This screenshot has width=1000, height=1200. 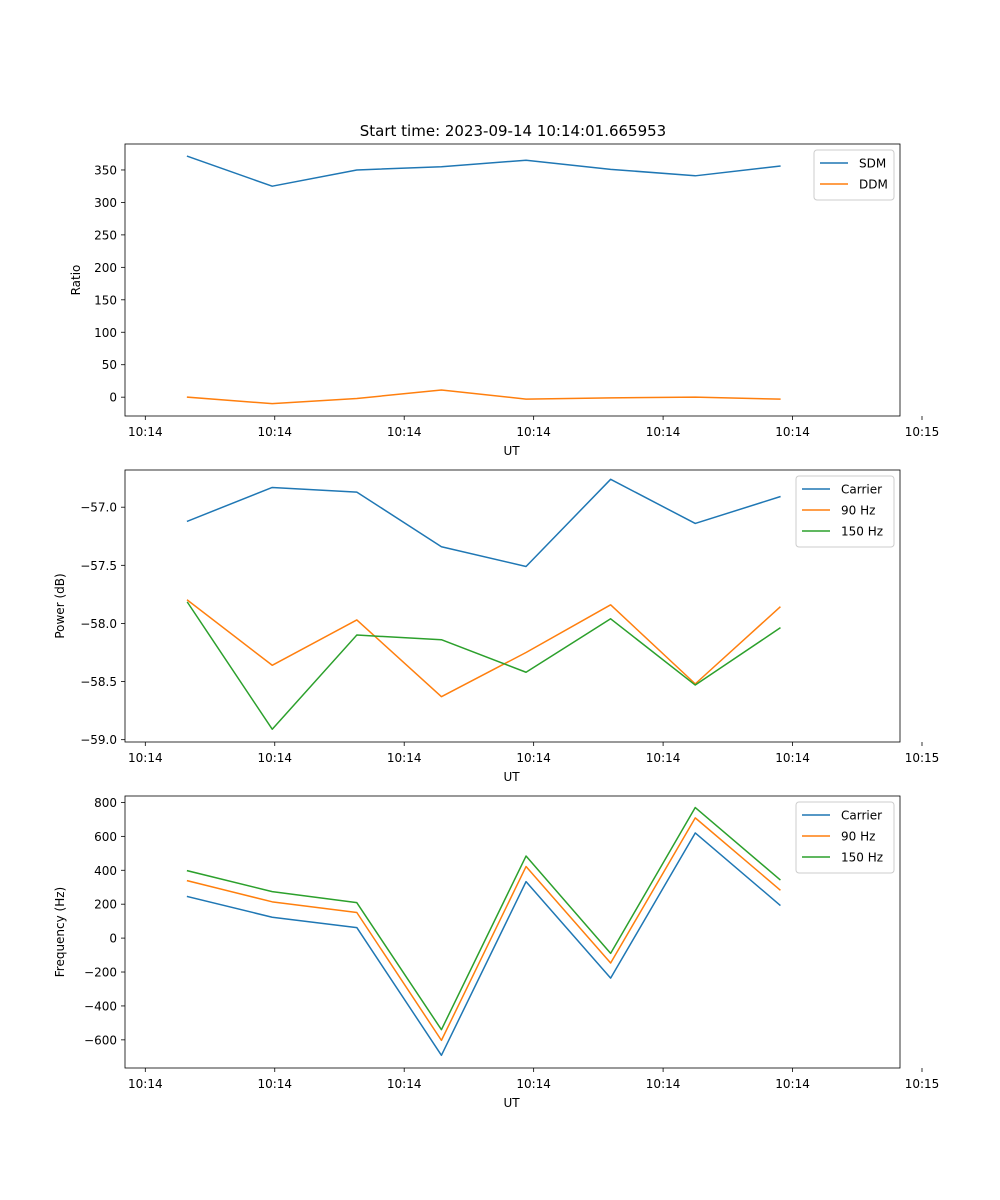 I want to click on y-tick-label: 350, so click(x=105, y=170).